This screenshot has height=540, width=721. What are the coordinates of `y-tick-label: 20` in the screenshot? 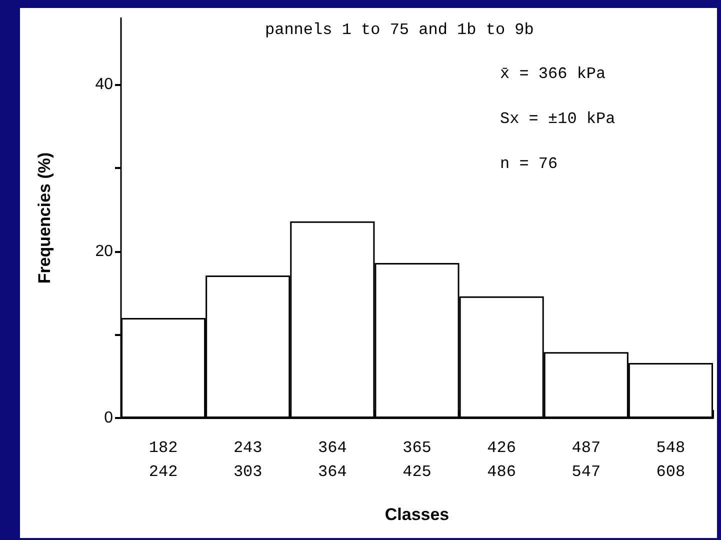 It's located at (104, 251).